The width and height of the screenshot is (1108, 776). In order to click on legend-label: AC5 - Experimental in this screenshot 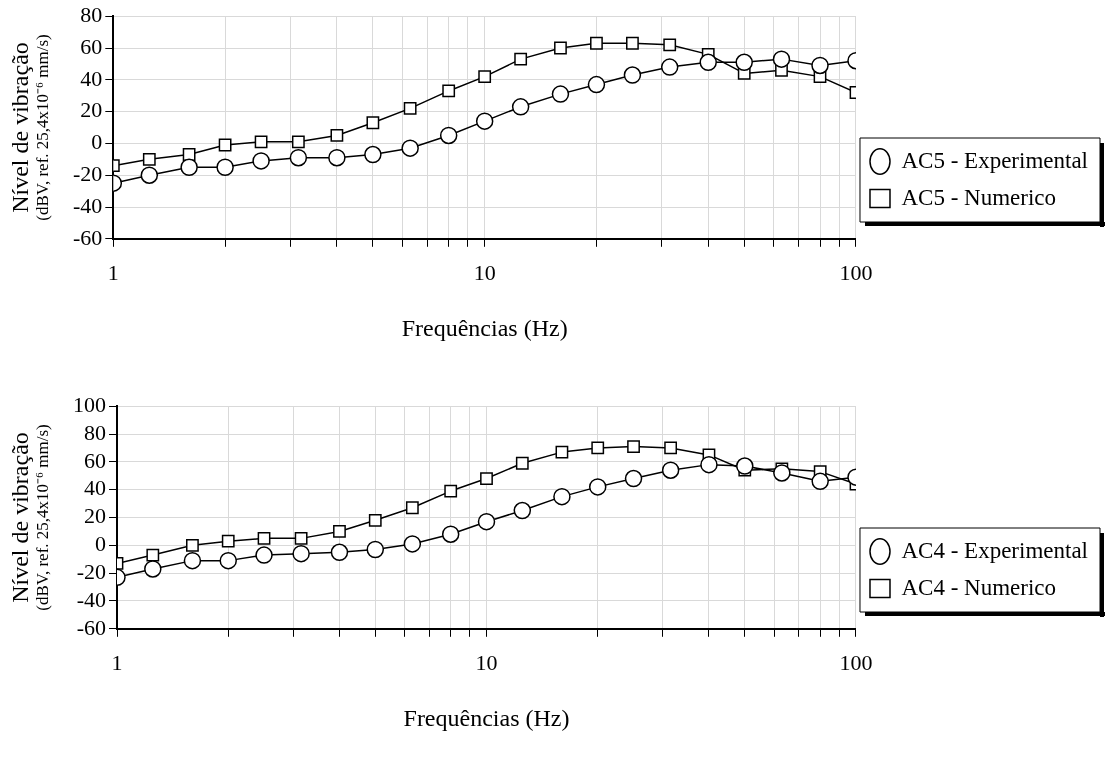, I will do `click(995, 160)`.